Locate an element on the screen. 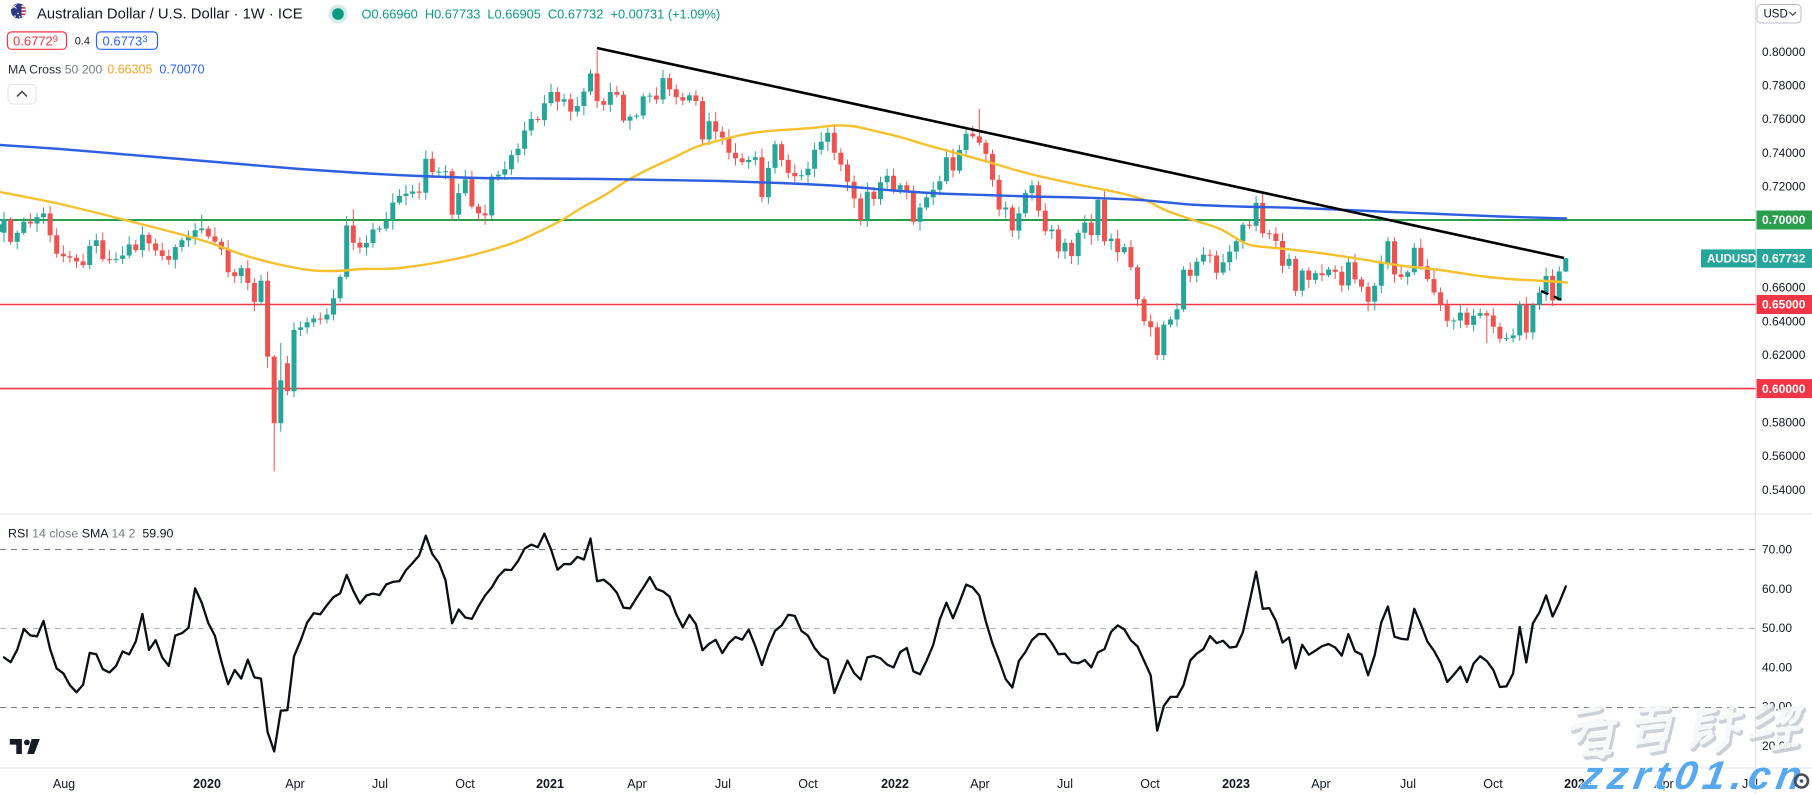  svg-text: 2024 is located at coordinates (1578, 784).